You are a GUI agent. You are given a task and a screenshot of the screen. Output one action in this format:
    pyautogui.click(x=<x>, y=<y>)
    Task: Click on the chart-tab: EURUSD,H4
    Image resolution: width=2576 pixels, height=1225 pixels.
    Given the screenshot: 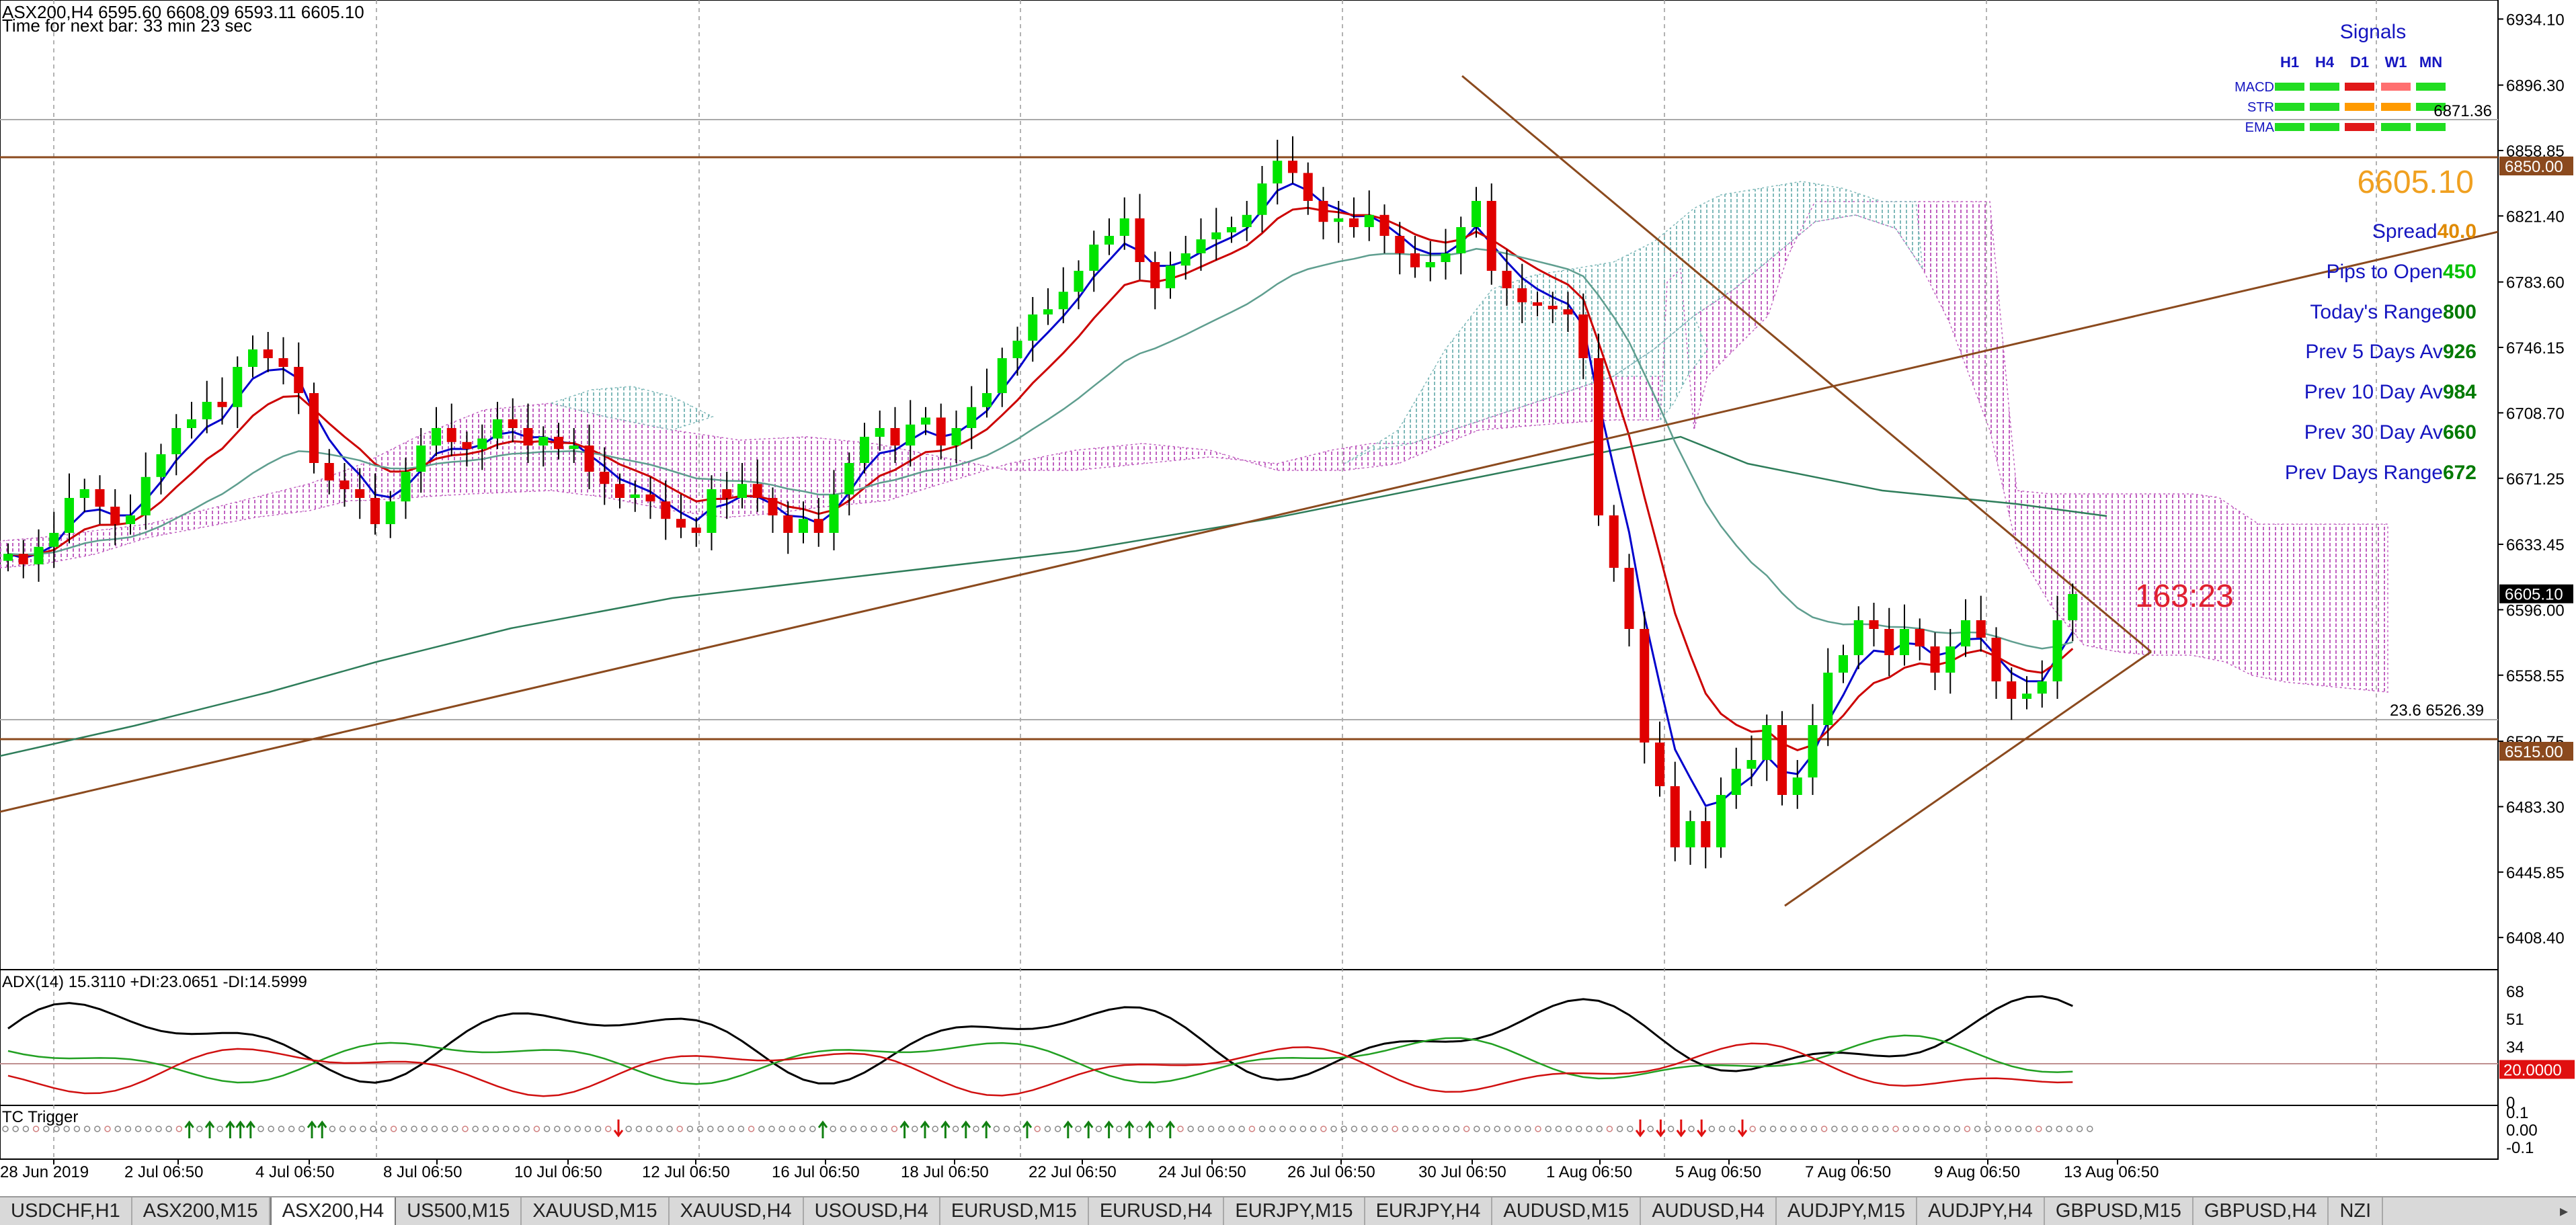 What is the action you would take?
    pyautogui.click(x=1157, y=1211)
    